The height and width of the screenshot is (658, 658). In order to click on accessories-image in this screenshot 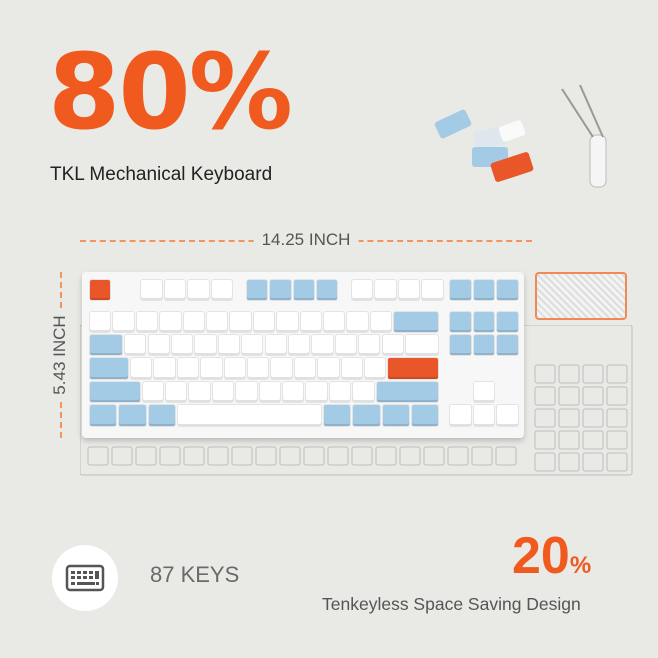, I will do `click(520, 136)`.